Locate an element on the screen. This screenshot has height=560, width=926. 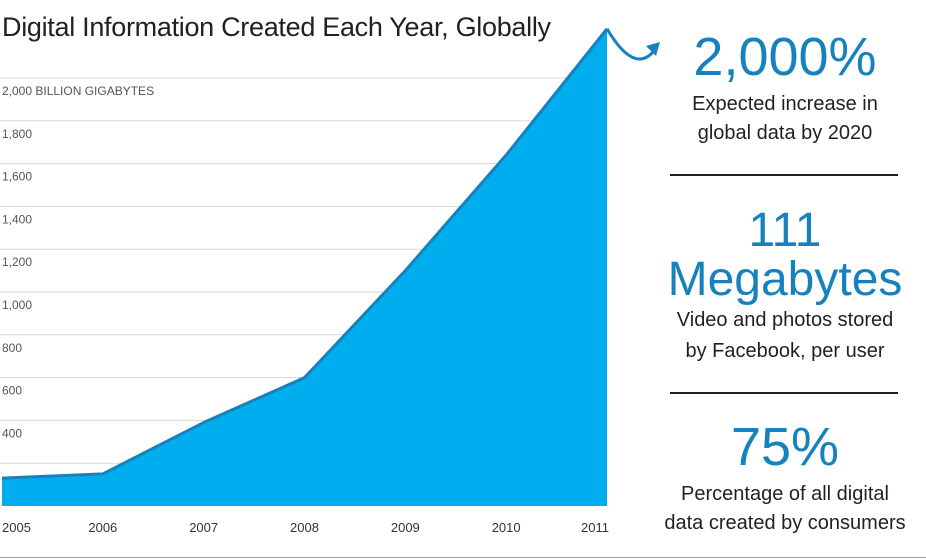
stat-description-line: Expected increase in is located at coordinates (785, 104).